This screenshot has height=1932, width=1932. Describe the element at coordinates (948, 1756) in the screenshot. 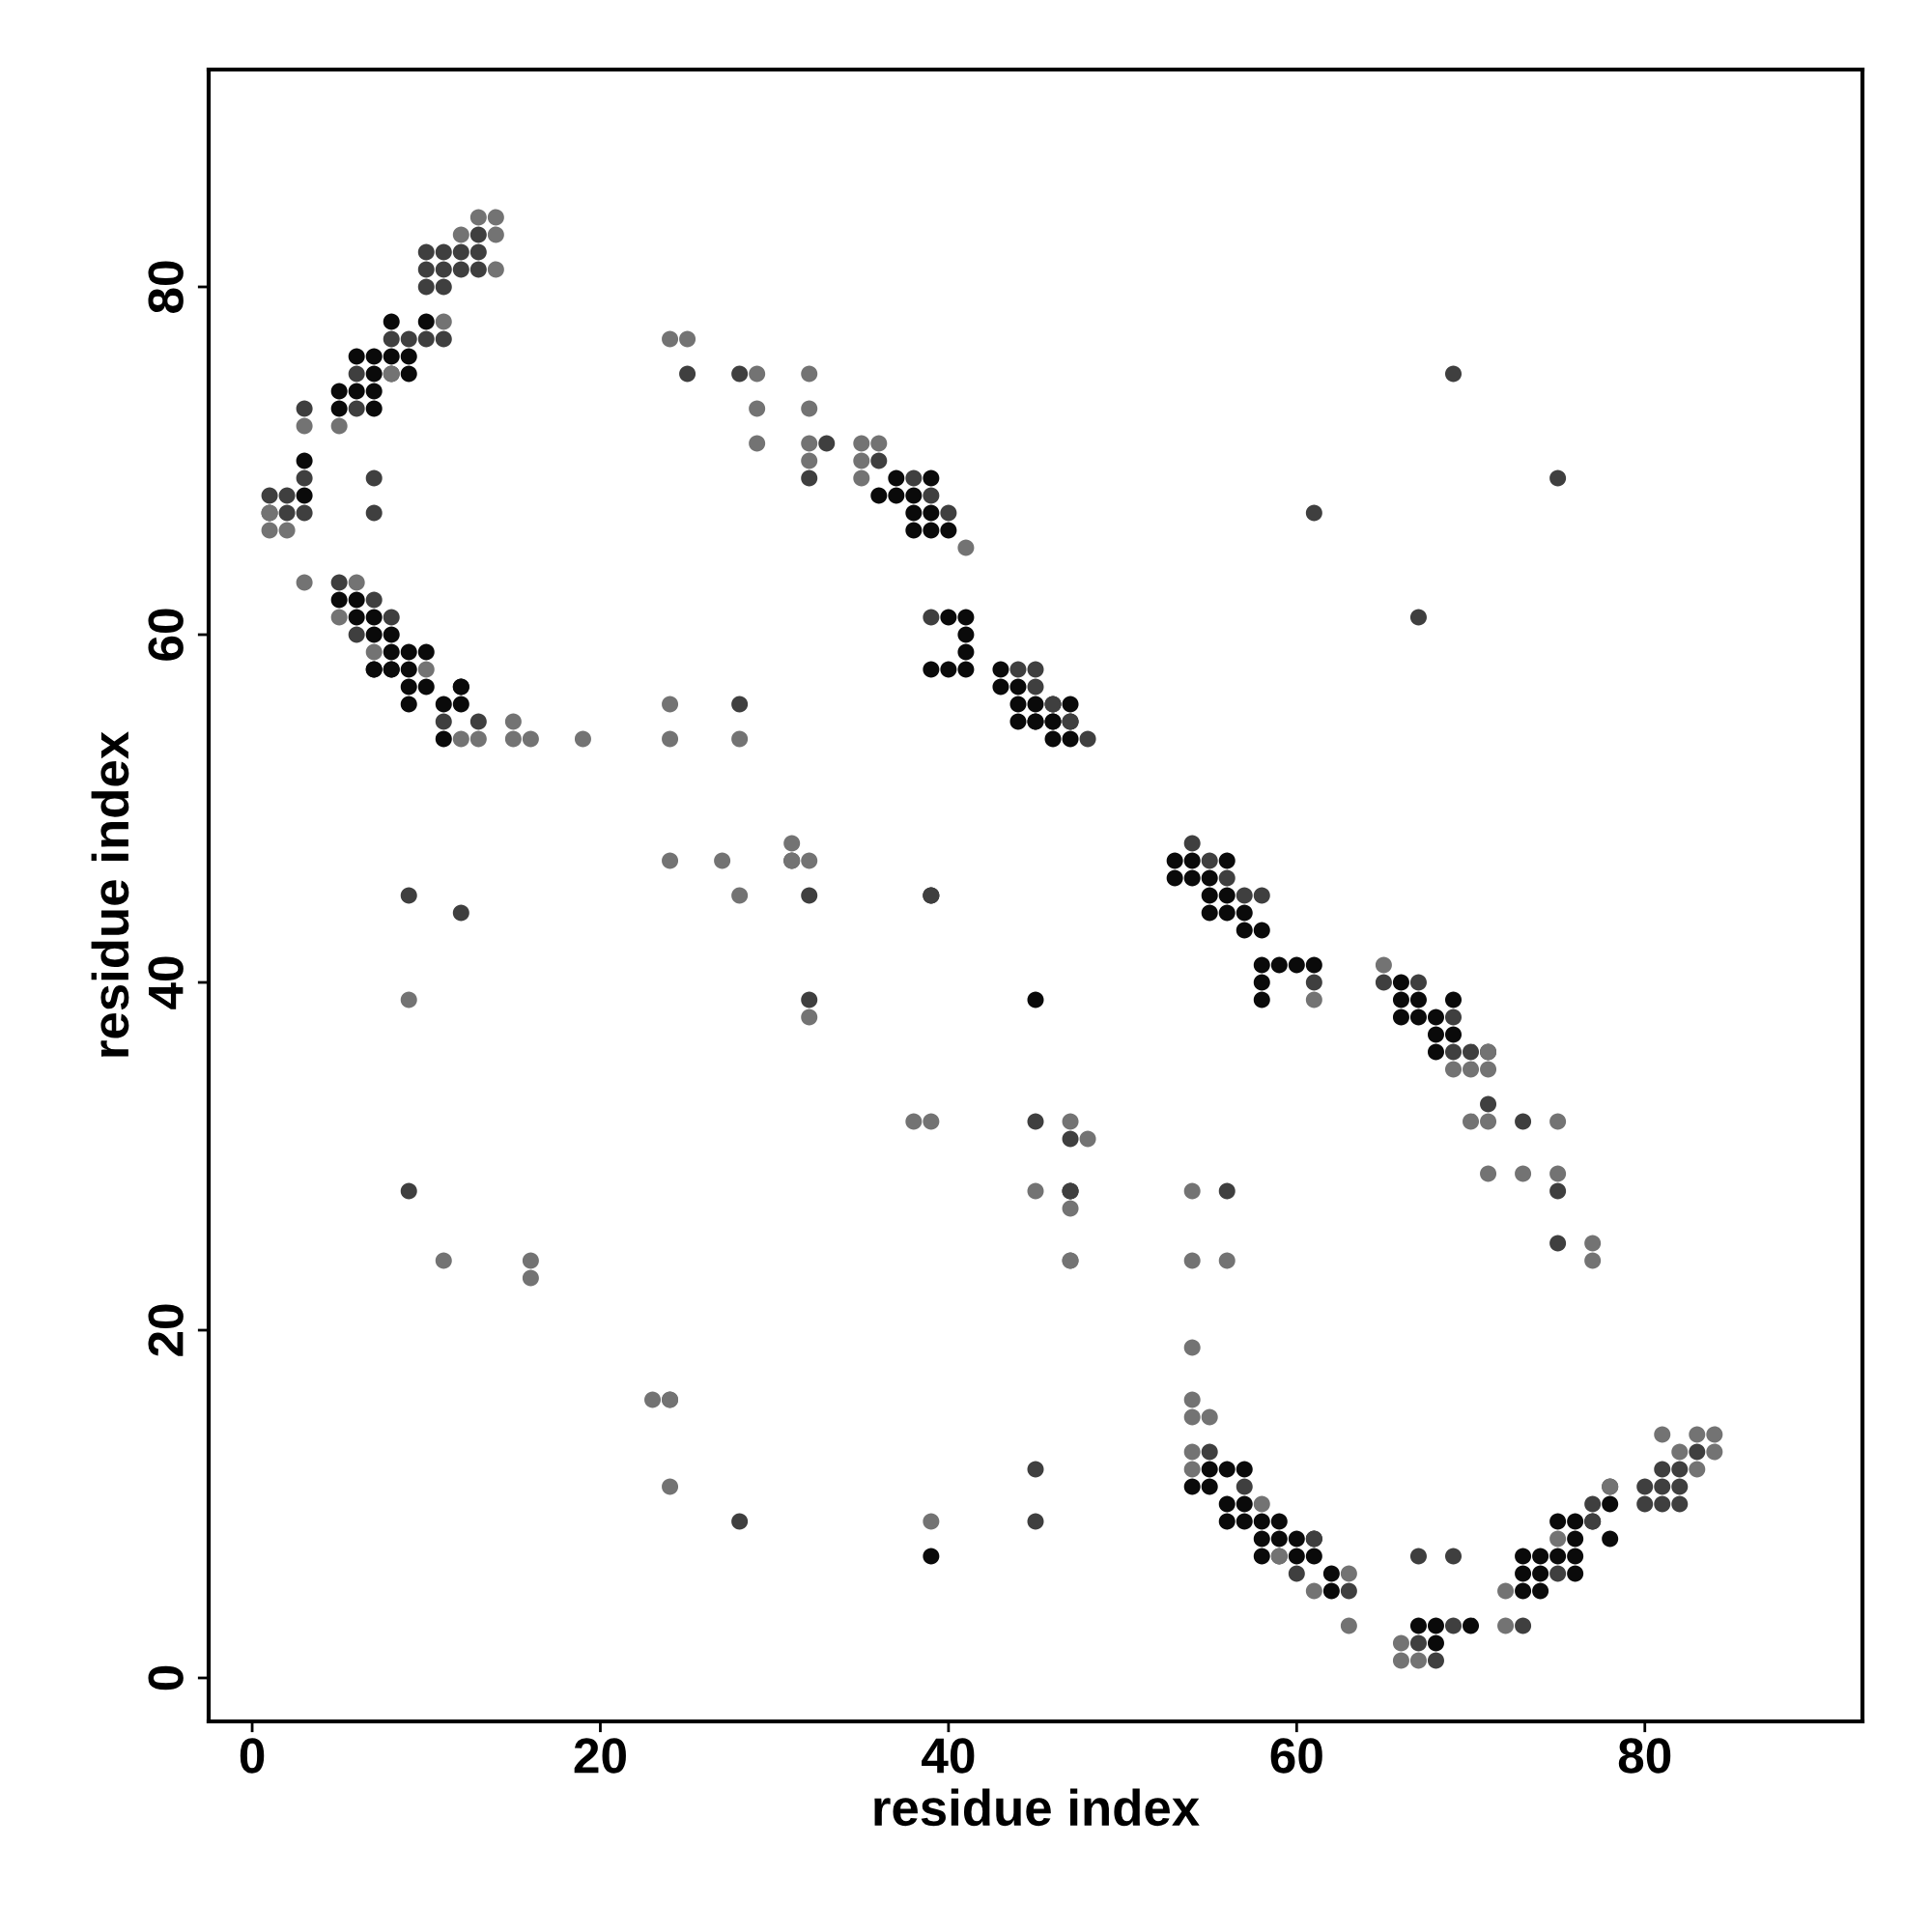

I see `x-tick-label: 40` at that location.